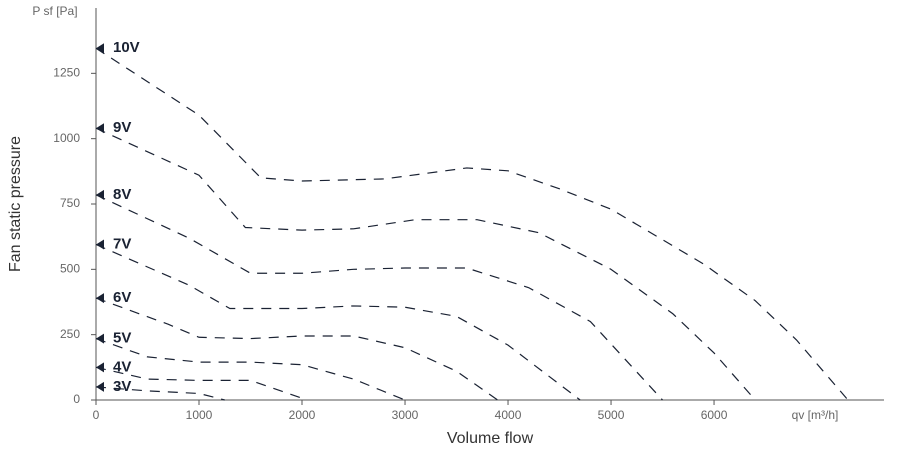  What do you see at coordinates (54, 11) in the screenshot?
I see `y-unit-label: P sf [Pa]` at bounding box center [54, 11].